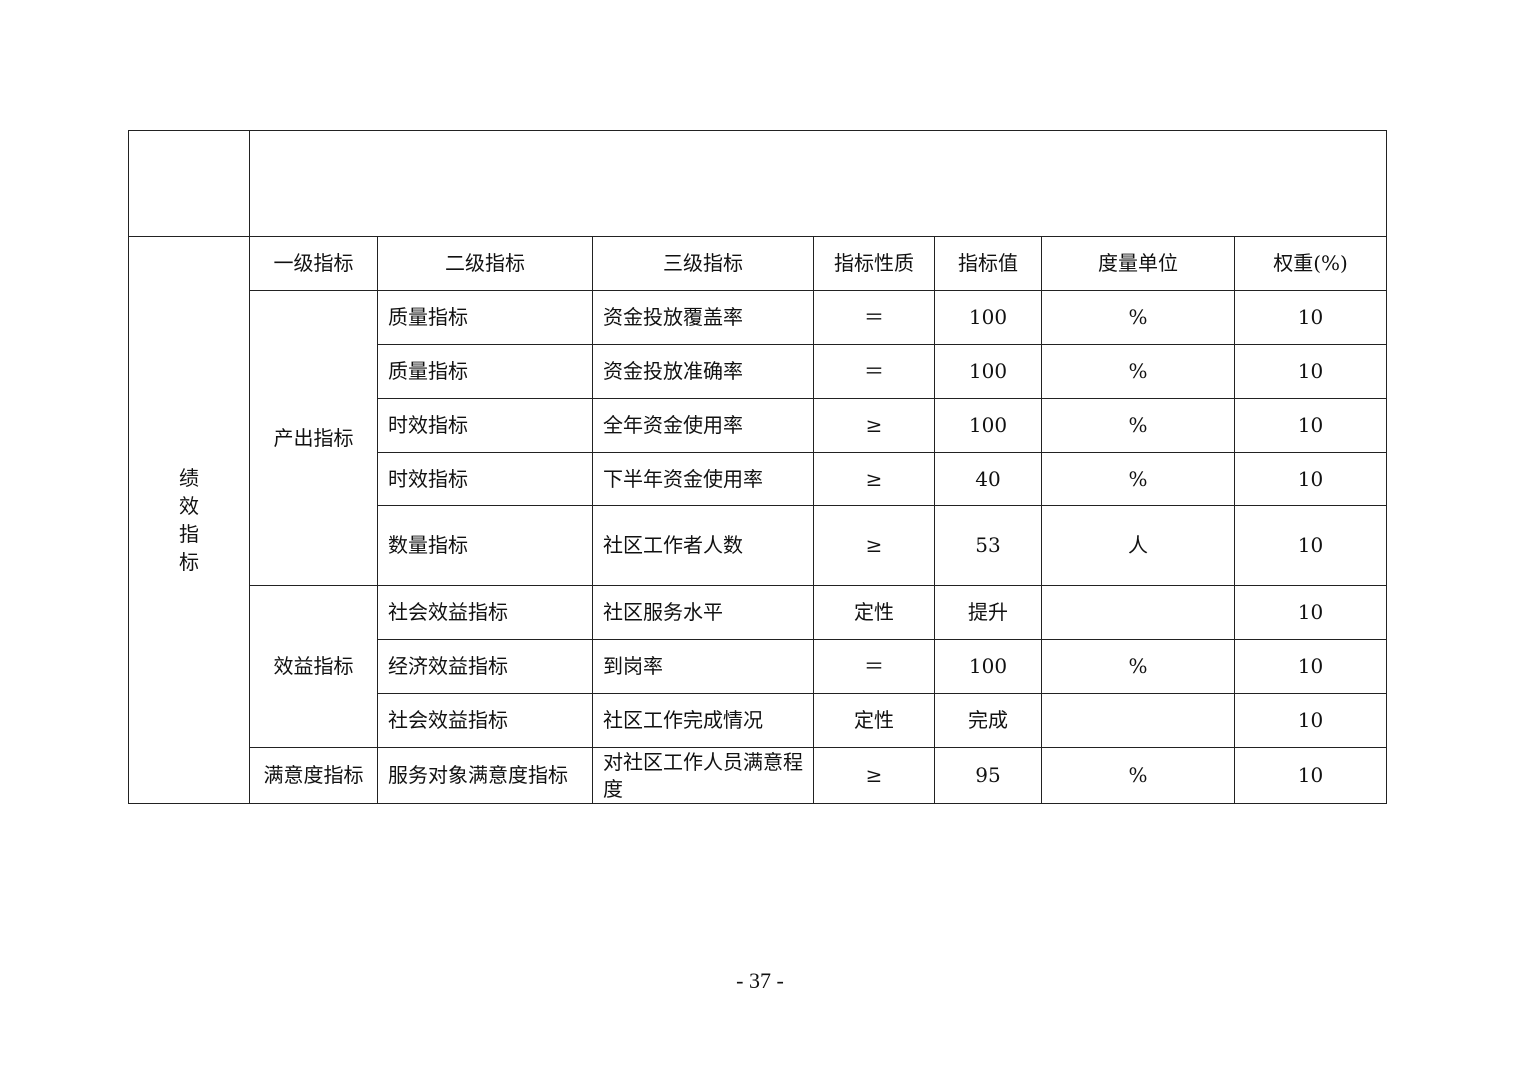  What do you see at coordinates (988, 263) in the screenshot?
I see `column-header: 指标值` at bounding box center [988, 263].